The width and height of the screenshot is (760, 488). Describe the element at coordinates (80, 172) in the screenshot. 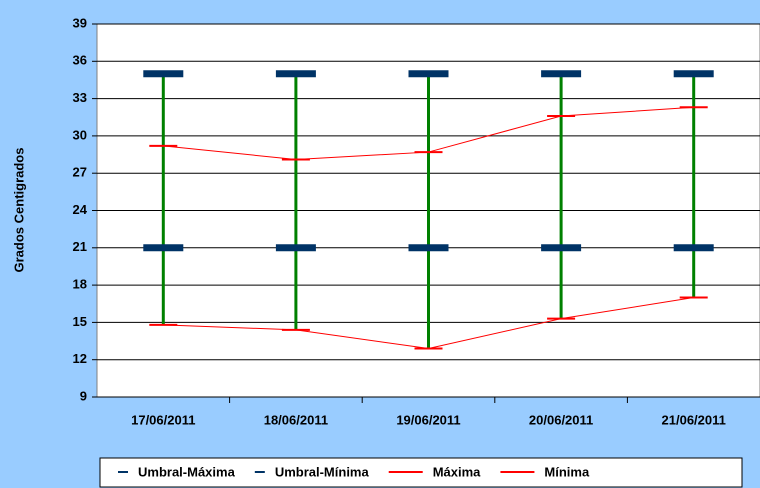

I see `y-tick-label: 27` at that location.